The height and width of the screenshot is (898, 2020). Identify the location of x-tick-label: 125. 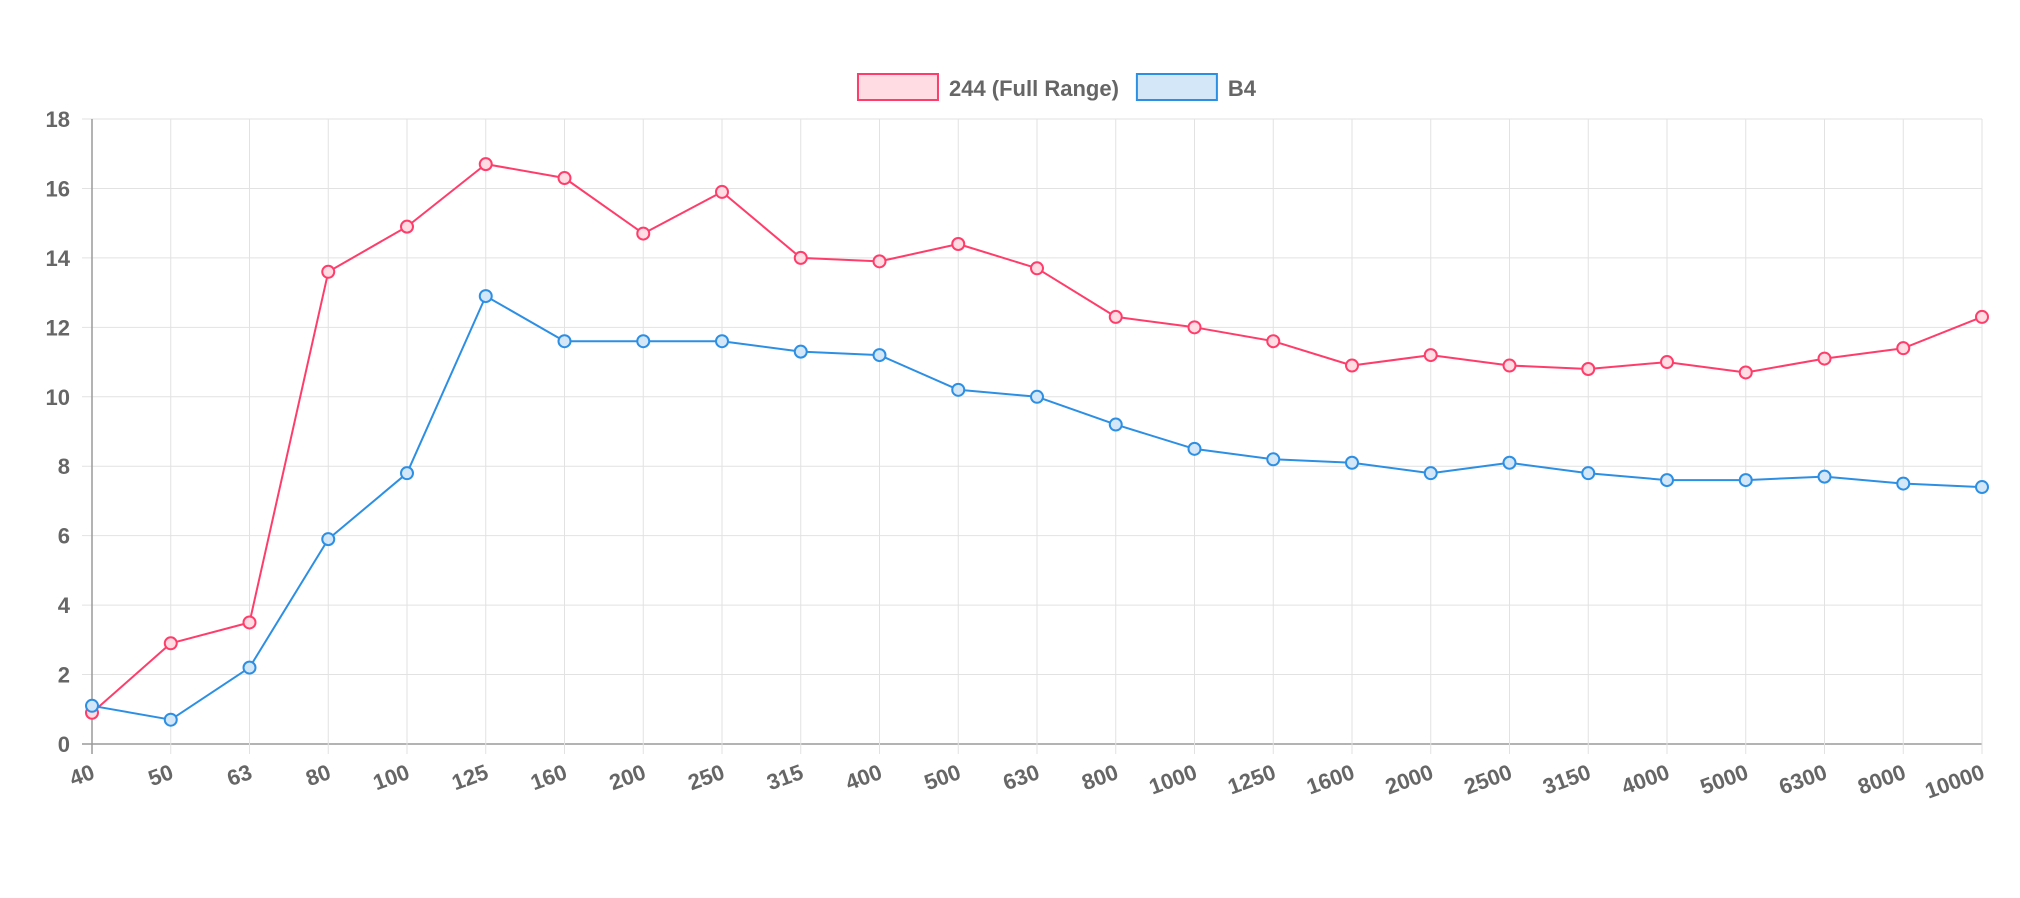
(469, 777).